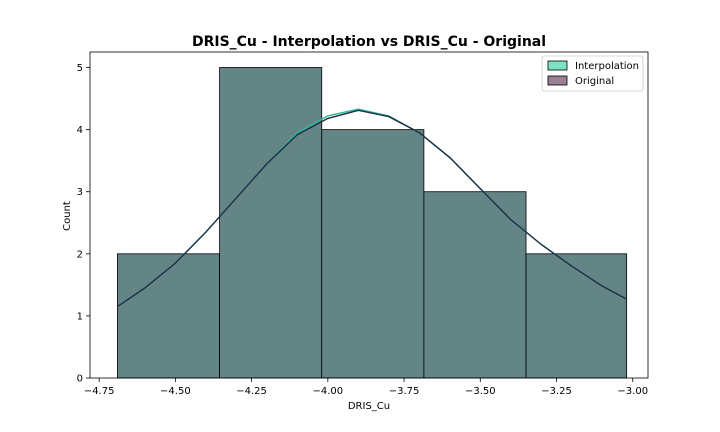 The image size is (720, 432). Describe the element at coordinates (251, 391) in the screenshot. I see `x-tick-label: −4.25` at that location.